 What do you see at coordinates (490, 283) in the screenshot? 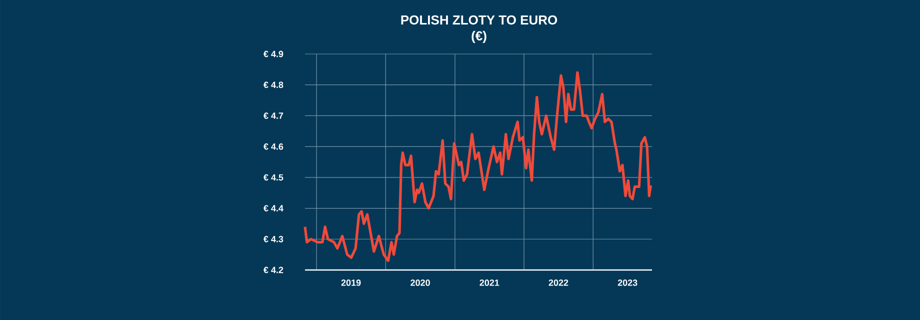
I see `x-tick-label: 2021` at bounding box center [490, 283].